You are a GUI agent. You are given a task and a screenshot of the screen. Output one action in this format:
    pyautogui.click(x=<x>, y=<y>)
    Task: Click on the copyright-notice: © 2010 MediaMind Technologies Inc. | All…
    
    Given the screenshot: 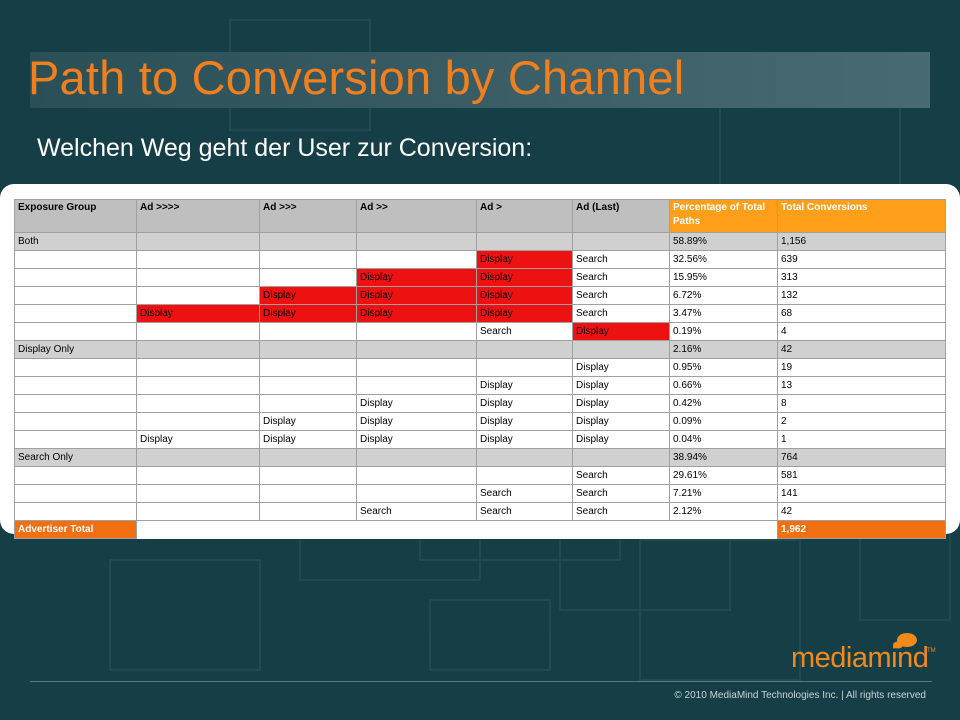 What is the action you would take?
    pyautogui.click(x=800, y=695)
    